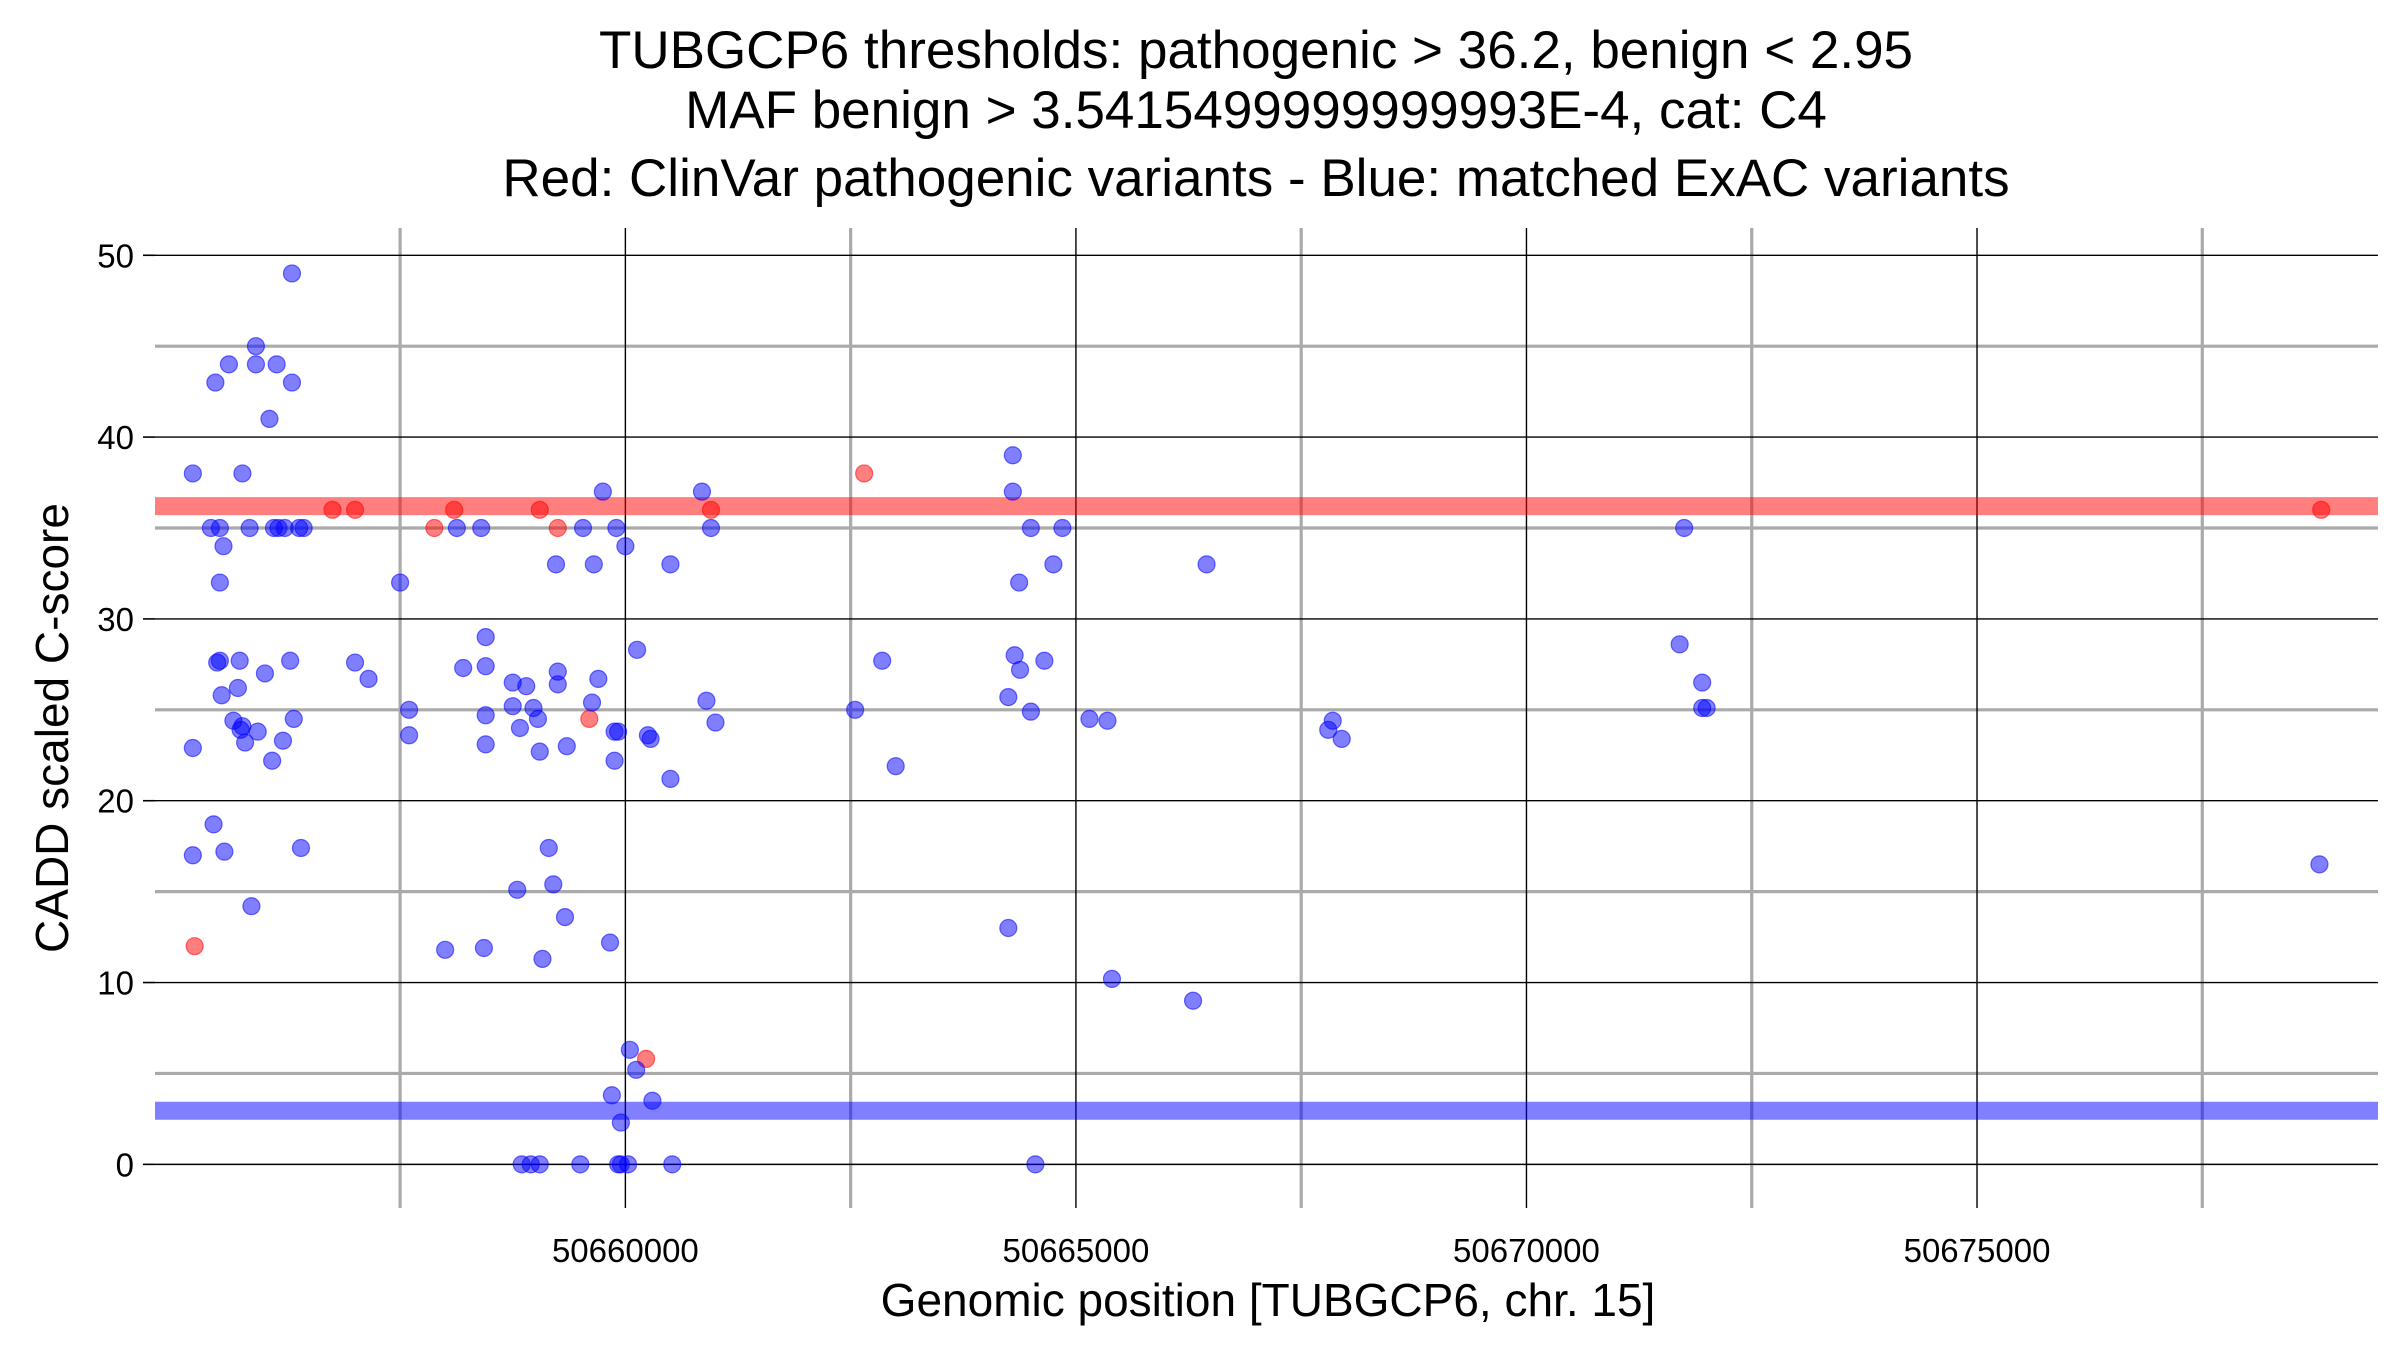 Image resolution: width=2400 pixels, height=1350 pixels. Describe the element at coordinates (115, 437) in the screenshot. I see `y-tick-label: 40` at that location.